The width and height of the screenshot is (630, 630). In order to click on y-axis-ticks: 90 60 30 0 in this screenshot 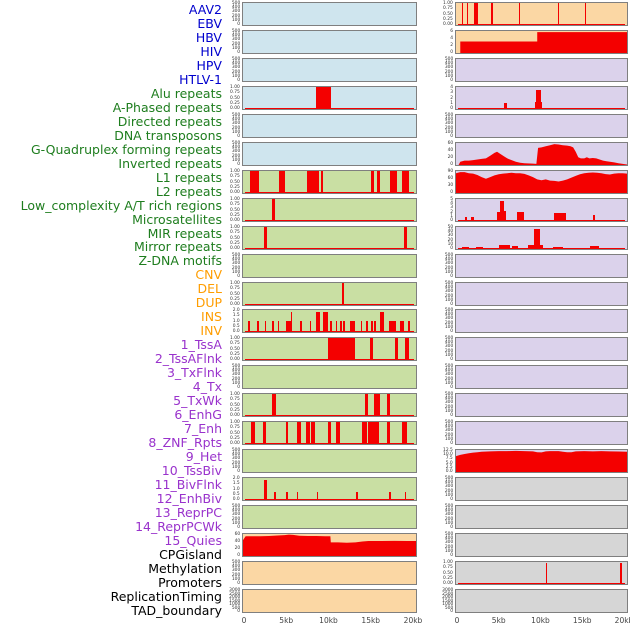, I will do `click(443, 182)`.